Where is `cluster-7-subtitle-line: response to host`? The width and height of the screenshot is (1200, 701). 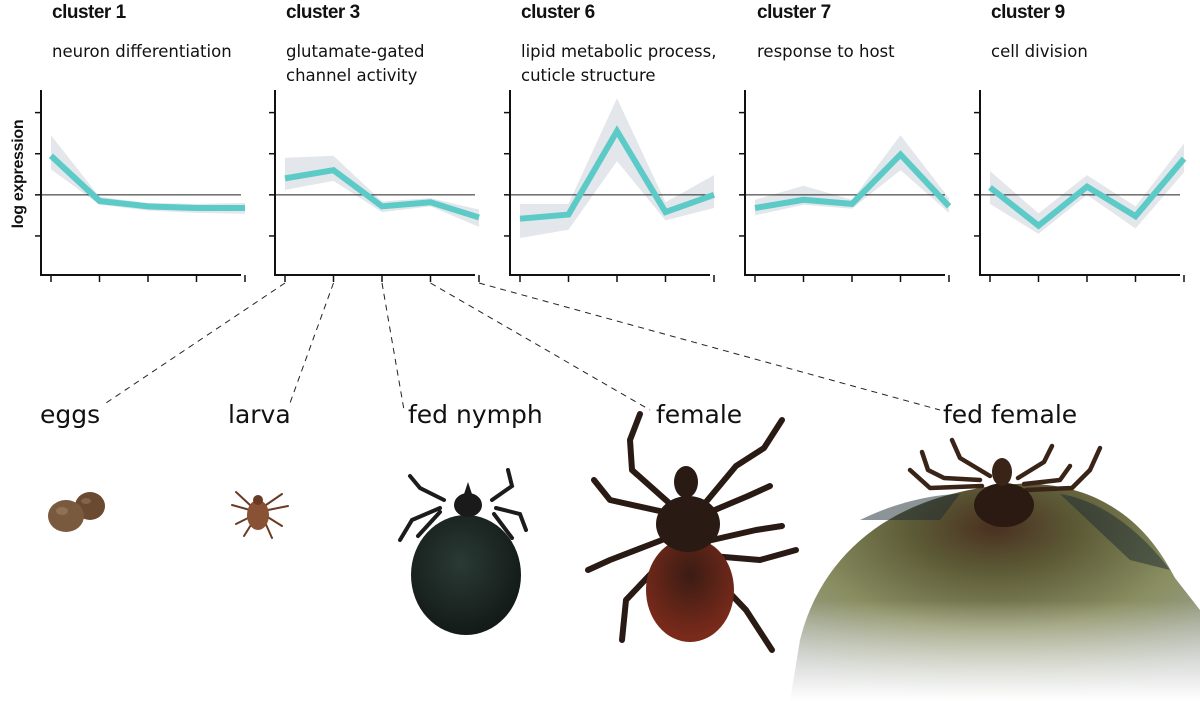
cluster-7-subtitle-line: response to host is located at coordinates (826, 51).